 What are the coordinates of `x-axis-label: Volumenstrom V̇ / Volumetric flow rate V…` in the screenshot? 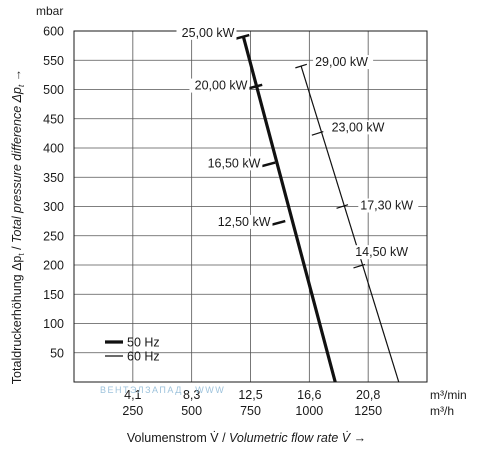 It's located at (246, 438).